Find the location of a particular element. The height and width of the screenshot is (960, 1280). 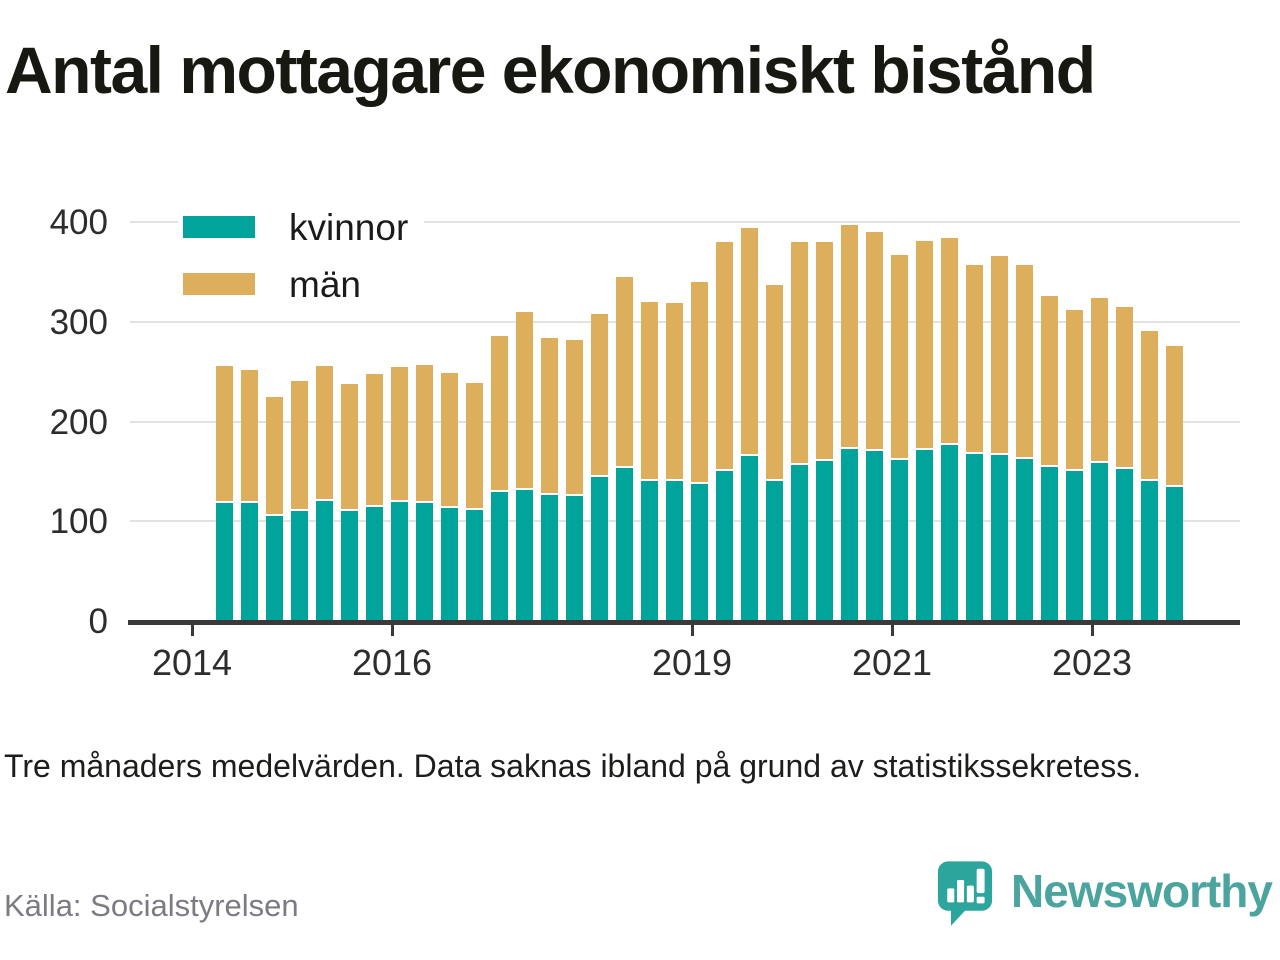

y-axis-label-100: 100 is located at coordinates (78, 522).